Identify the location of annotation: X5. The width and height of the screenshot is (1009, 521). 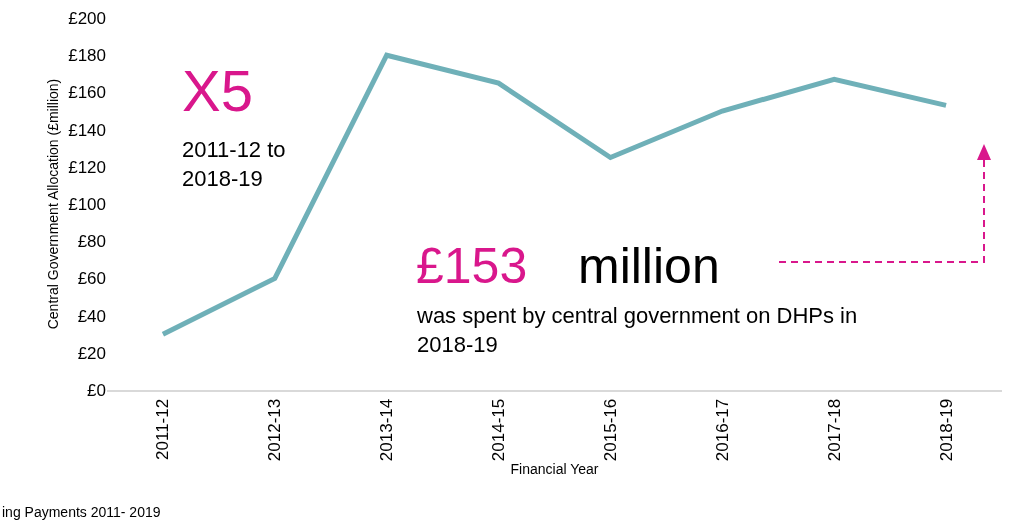
(217, 90).